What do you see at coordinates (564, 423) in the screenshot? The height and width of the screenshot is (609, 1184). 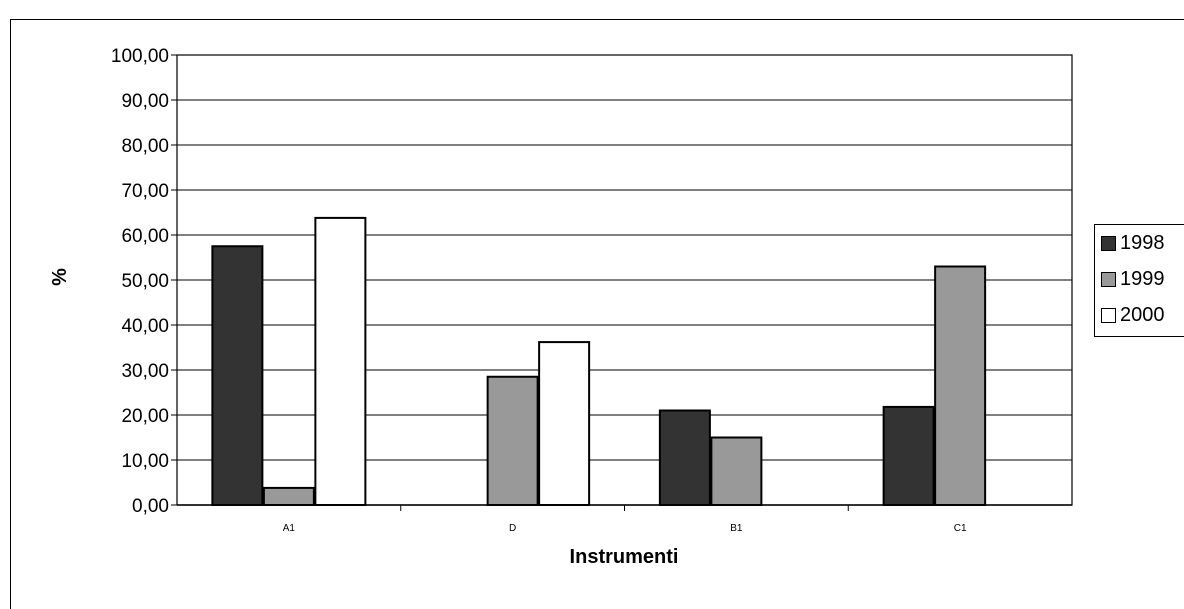 I see `bar-2000-D` at bounding box center [564, 423].